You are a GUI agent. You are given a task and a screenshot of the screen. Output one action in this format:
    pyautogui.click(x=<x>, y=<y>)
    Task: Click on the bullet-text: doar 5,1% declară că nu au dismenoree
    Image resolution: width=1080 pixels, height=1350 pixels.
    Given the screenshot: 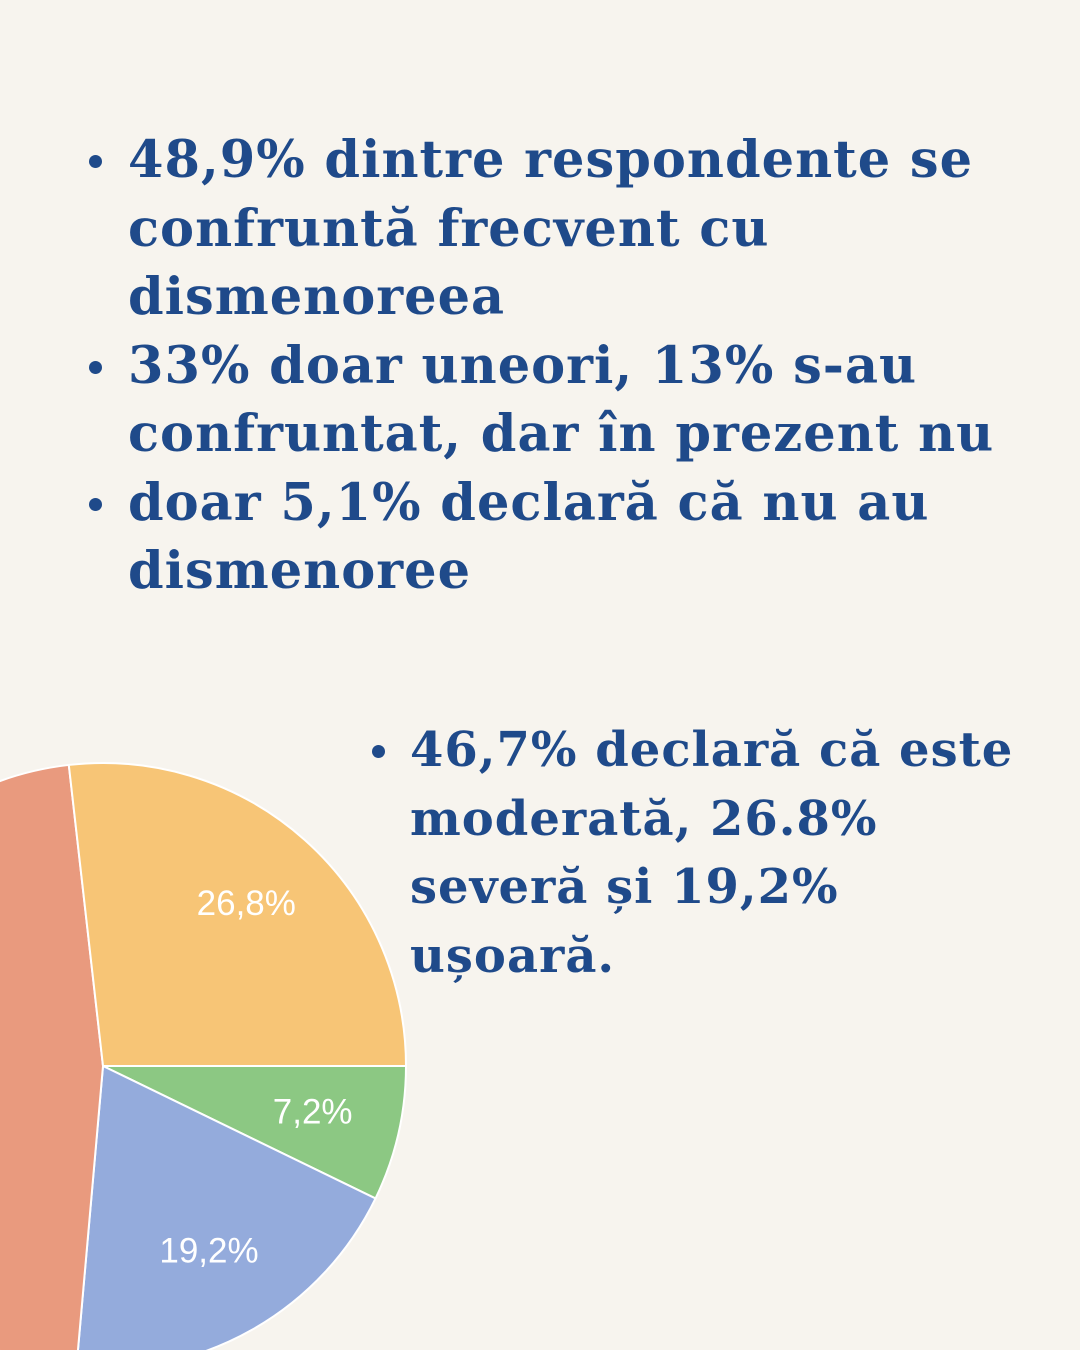 What is the action you would take?
    pyautogui.click(x=529, y=537)
    